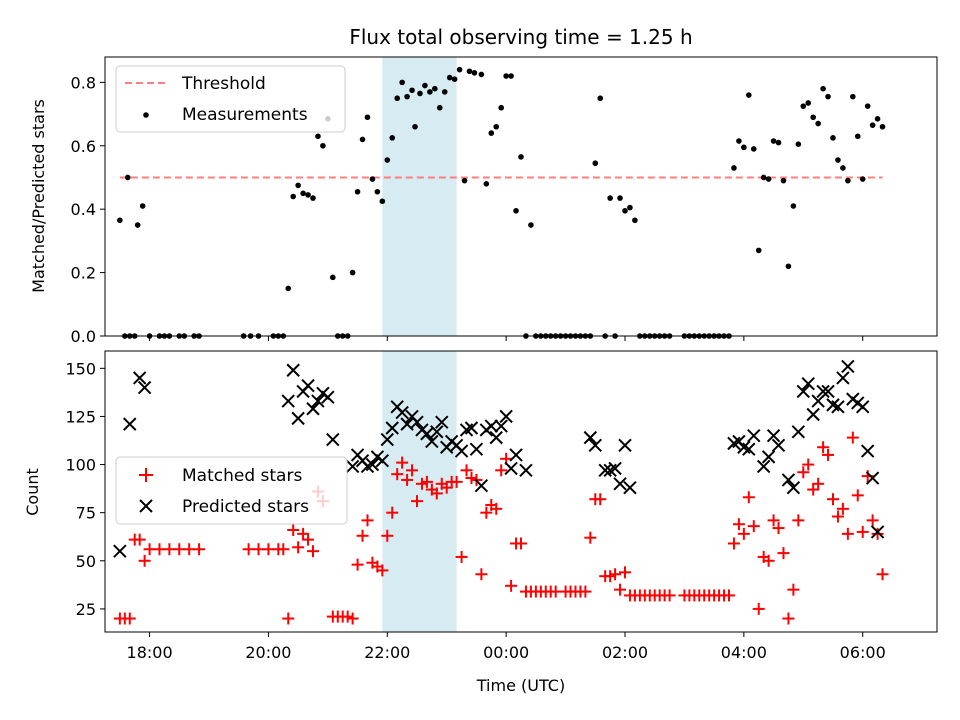 This screenshot has height=720, width=960. Describe the element at coordinates (32, 492) in the screenshot. I see `bottom-y-axis-label: Count` at that location.